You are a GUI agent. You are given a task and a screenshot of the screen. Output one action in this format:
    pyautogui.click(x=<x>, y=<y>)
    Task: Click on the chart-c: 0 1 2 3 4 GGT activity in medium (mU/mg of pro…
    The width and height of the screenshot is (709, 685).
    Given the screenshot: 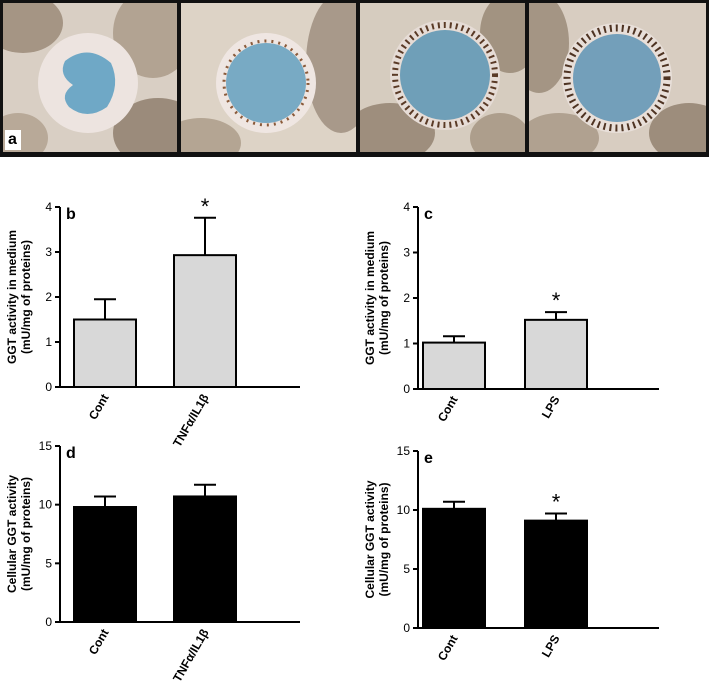 What is the action you would take?
    pyautogui.click(x=511, y=312)
    